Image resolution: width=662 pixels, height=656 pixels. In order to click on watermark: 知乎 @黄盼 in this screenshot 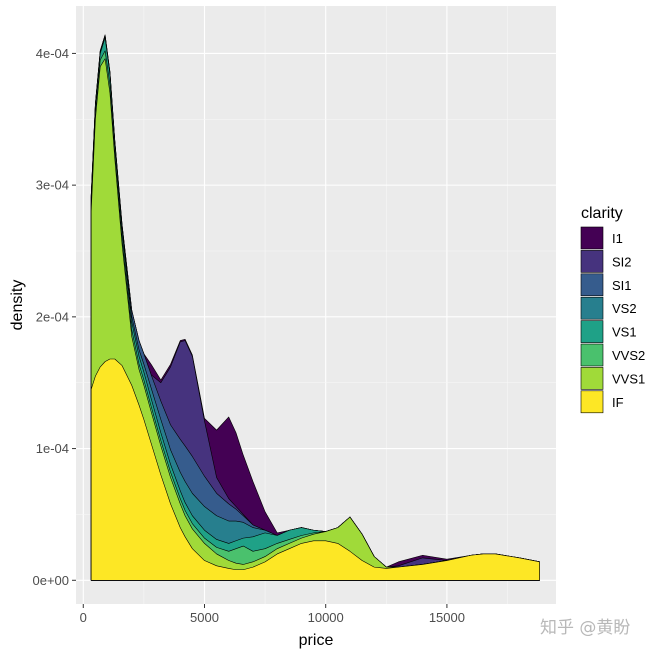, I will do `click(585, 628)`.